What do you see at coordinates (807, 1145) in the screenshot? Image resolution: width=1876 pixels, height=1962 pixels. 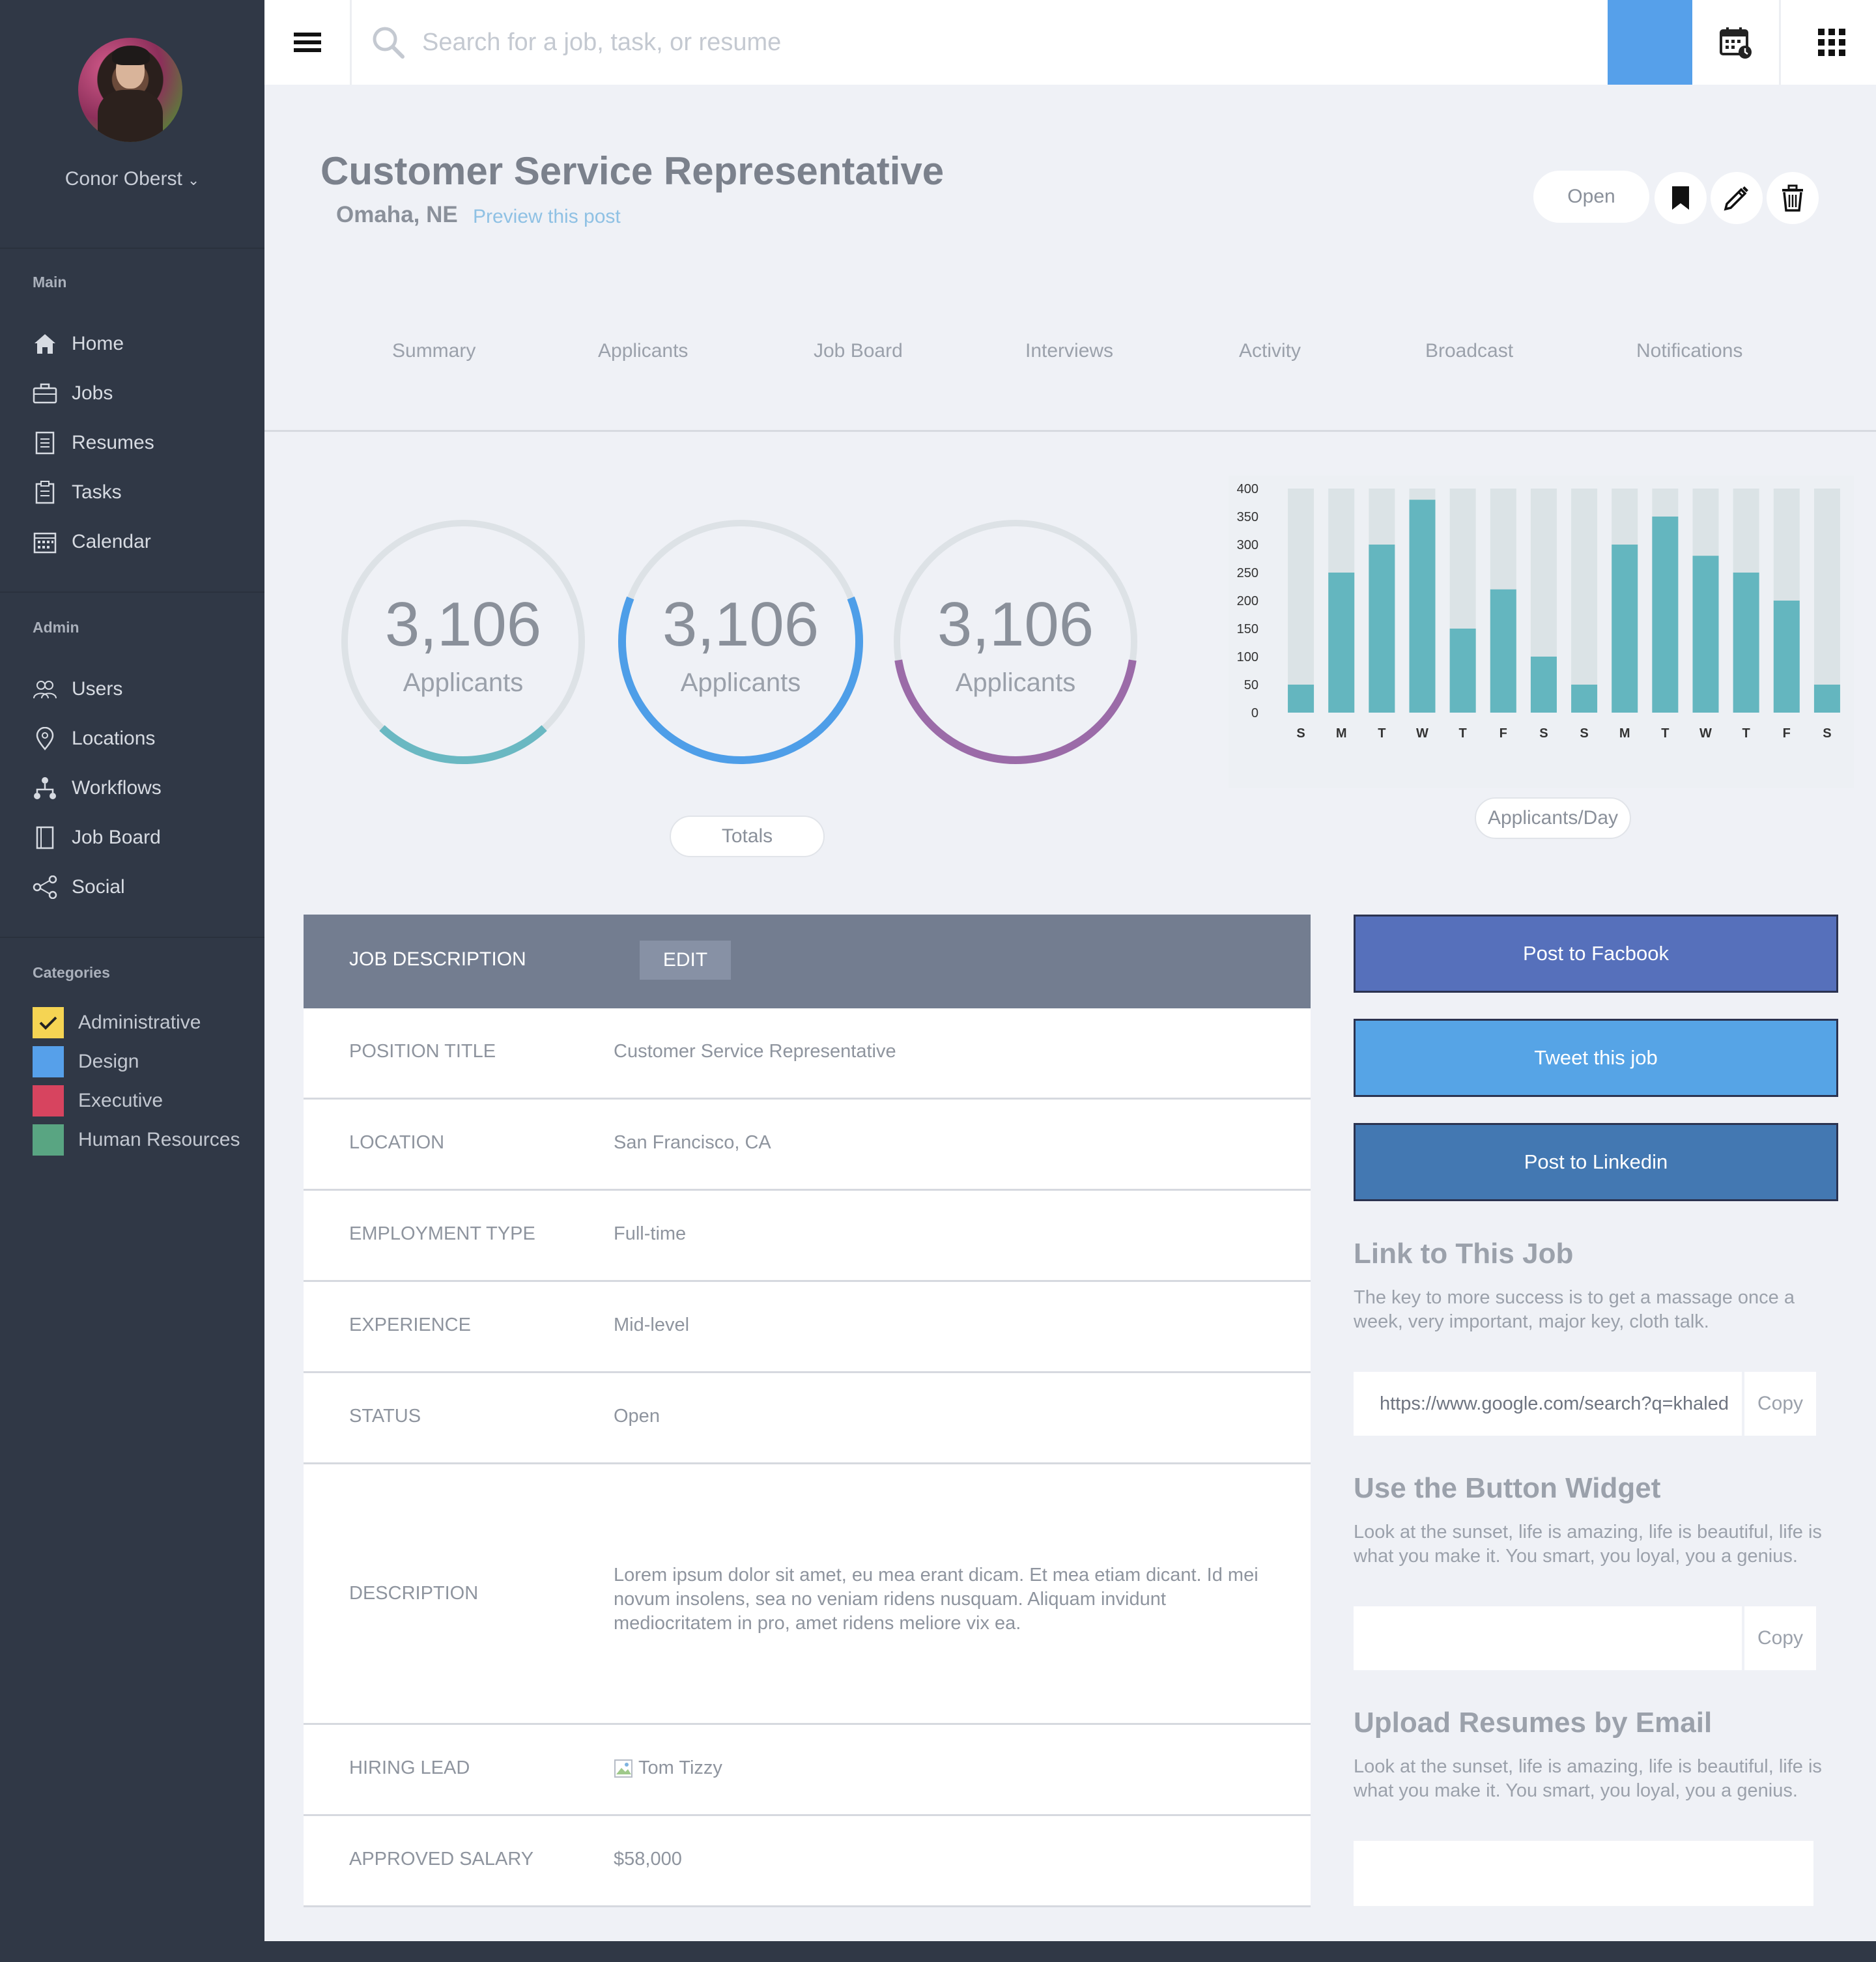 I see `table-row: LOCATION San Francisco, CA` at bounding box center [807, 1145].